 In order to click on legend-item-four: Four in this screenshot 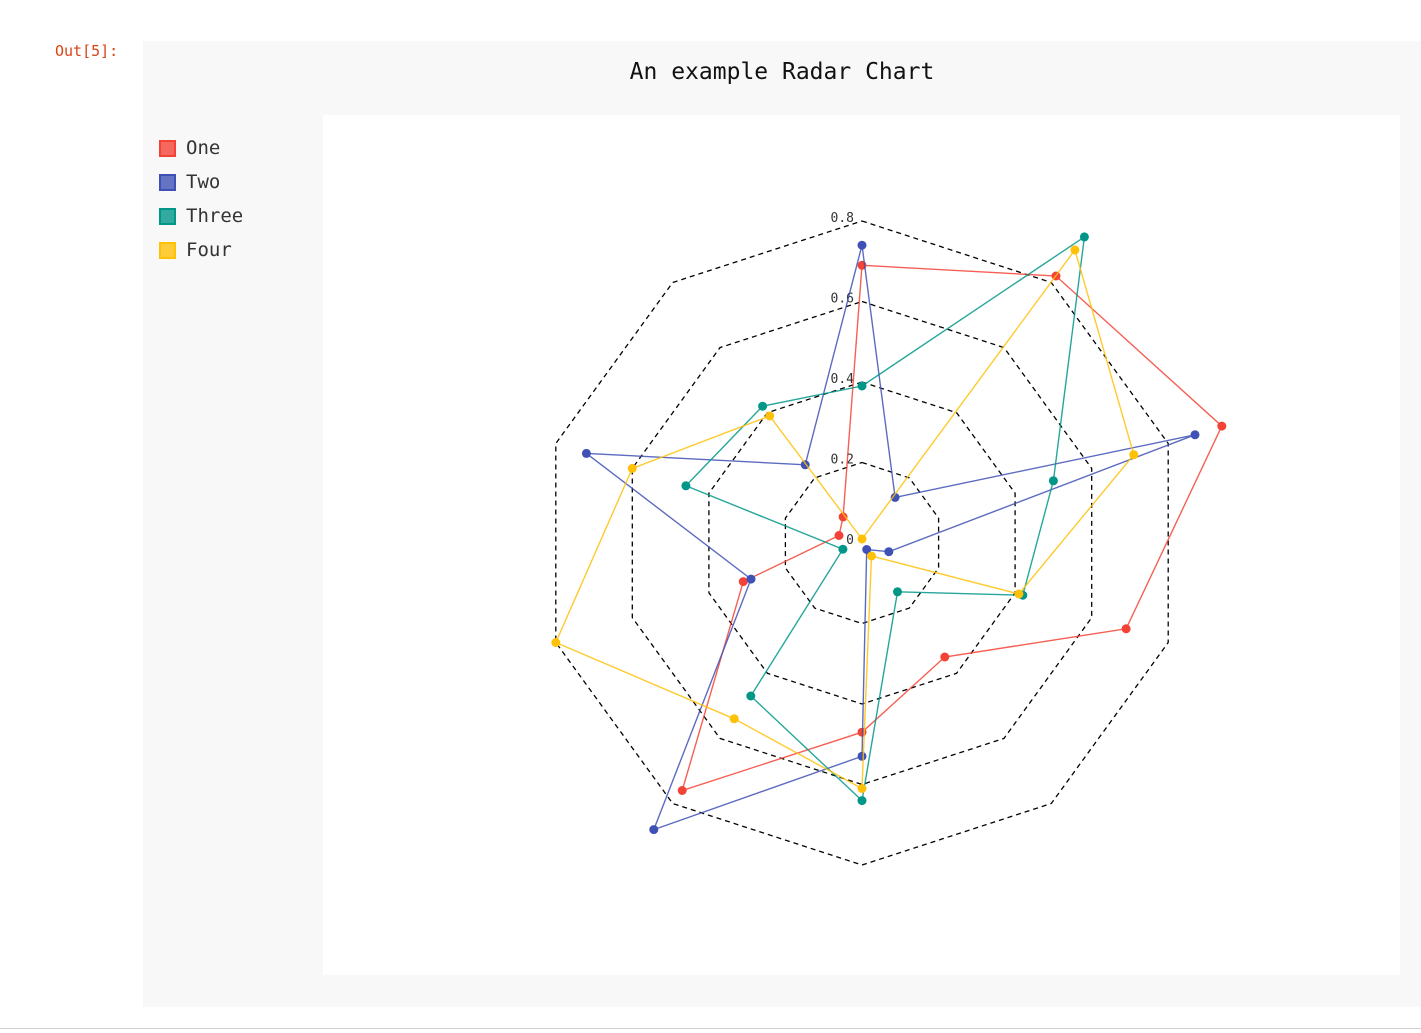, I will do `click(201, 250)`.